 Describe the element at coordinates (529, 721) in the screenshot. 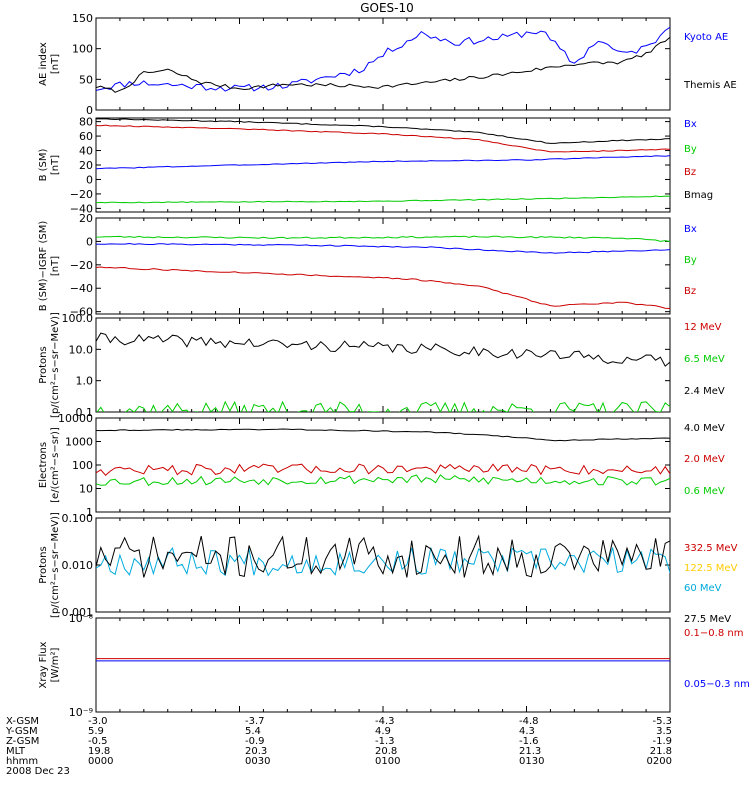

I see `ephemeris-value: -4.8` at that location.